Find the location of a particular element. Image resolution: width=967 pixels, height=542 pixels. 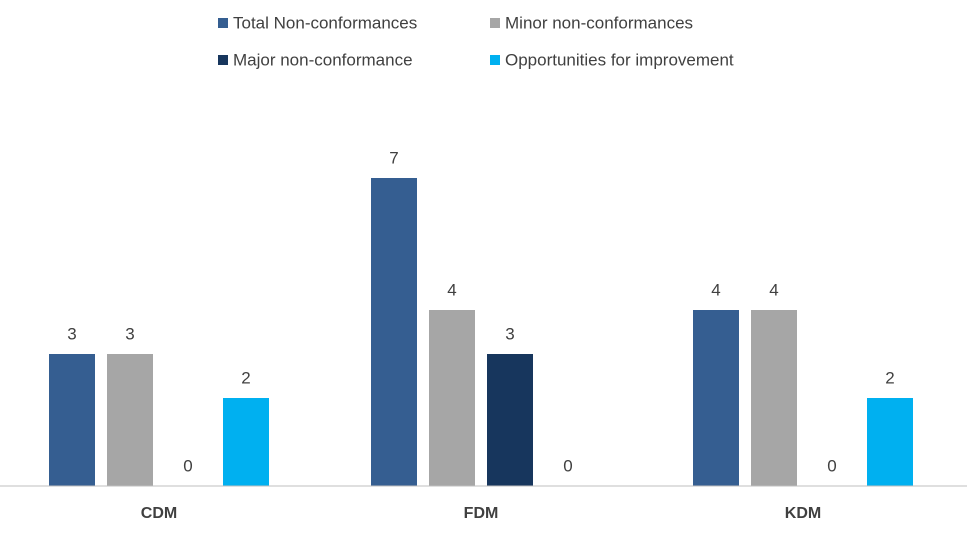

data-label-fdm-opportunities-for-improvement: 0 is located at coordinates (567, 465).